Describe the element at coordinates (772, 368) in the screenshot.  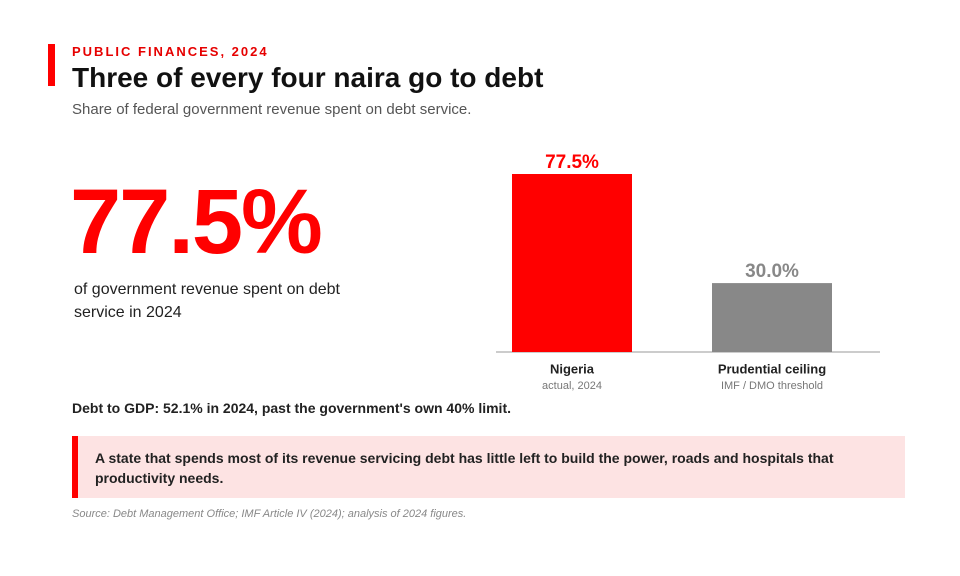
I see `category-label: Prudential ceiling` at that location.